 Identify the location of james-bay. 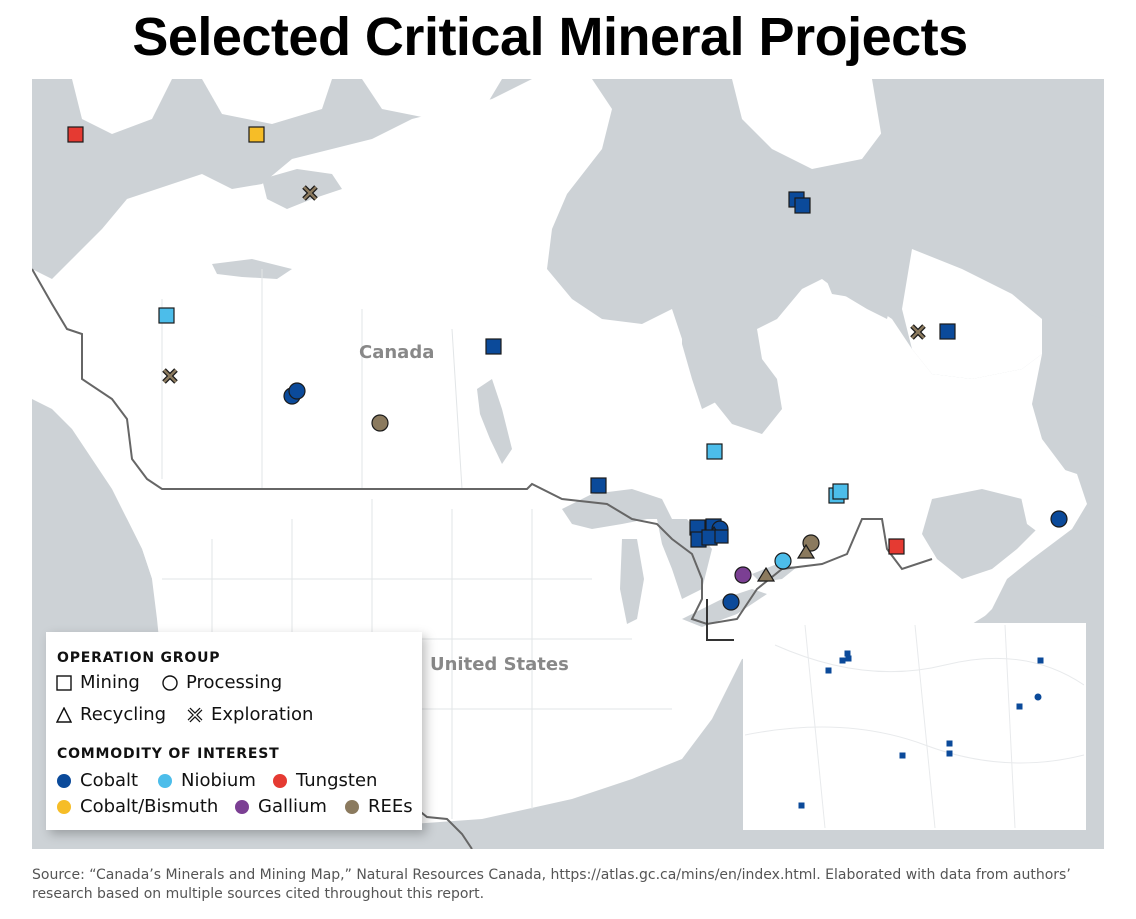
(707, 359).